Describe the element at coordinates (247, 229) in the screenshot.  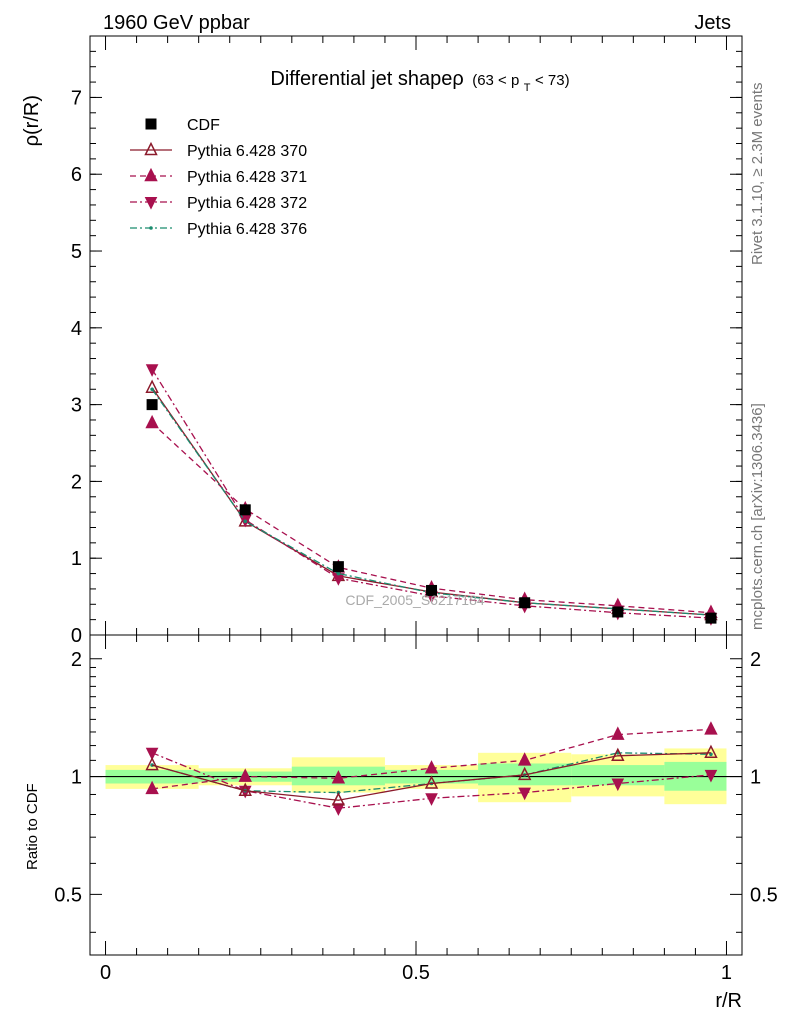
I see `legend-label: Pythia 6.428 376` at that location.